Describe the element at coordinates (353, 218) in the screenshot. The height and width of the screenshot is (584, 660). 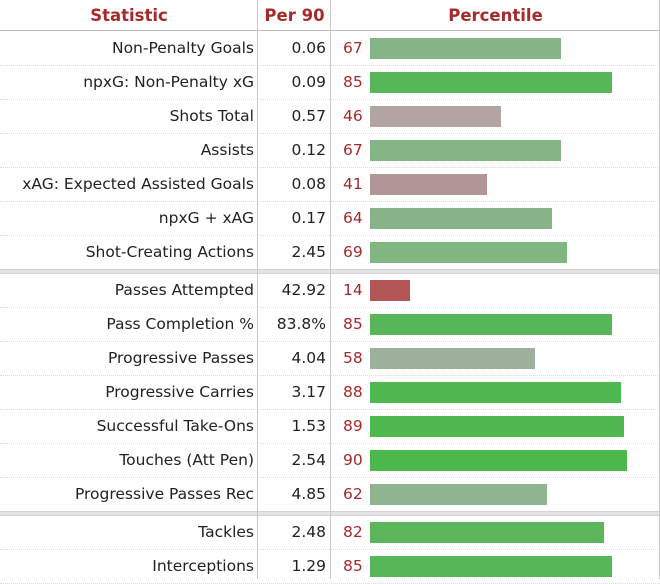
I see `percentile-value: 64` at that location.